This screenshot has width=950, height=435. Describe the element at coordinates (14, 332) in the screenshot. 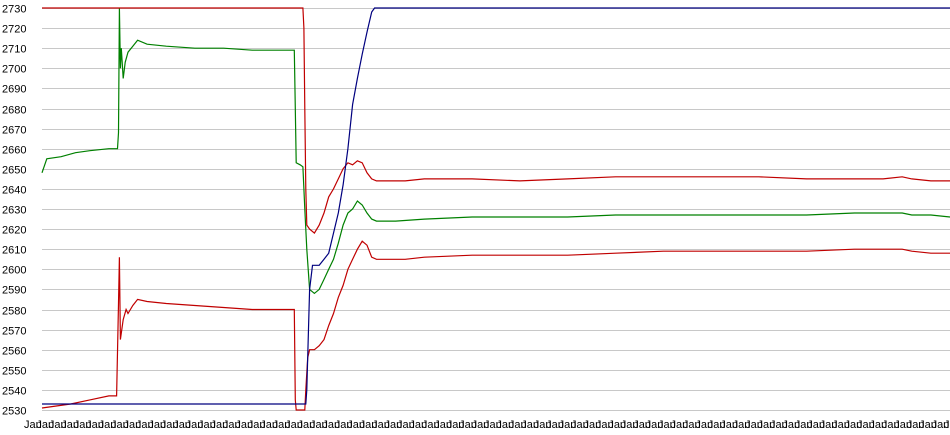

I see `y-tick-label: 2570` at that location.